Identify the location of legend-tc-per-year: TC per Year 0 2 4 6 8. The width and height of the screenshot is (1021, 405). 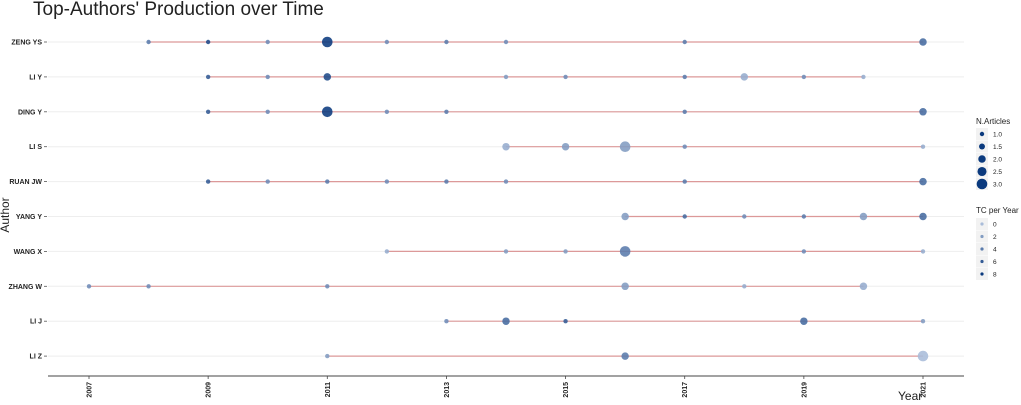
(997, 243).